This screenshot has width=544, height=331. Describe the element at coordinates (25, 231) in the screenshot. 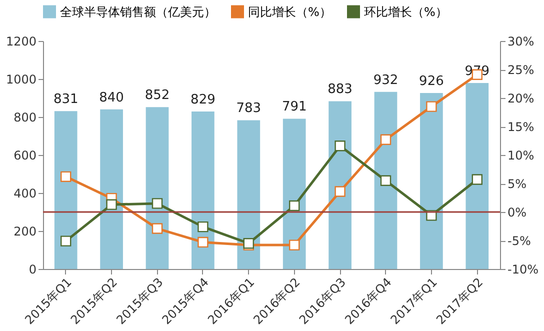

I see `y-tick-label: 200` at that location.